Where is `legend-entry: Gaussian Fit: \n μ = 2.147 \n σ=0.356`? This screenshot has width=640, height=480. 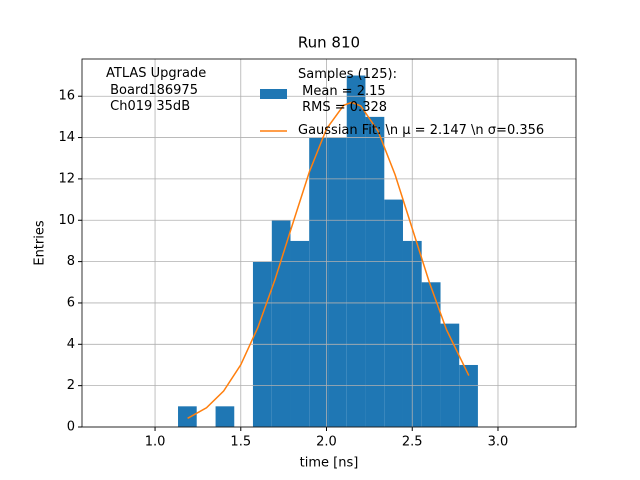
legend-entry: Gaussian Fit: \n μ = 2.147 \n σ=0.356 is located at coordinates (421, 130).